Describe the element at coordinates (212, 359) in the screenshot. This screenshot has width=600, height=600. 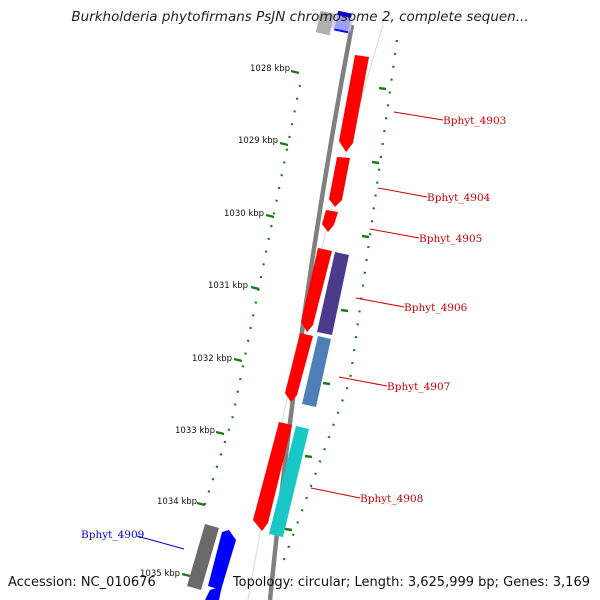
I see `ruler-label: 1032 kbp` at that location.